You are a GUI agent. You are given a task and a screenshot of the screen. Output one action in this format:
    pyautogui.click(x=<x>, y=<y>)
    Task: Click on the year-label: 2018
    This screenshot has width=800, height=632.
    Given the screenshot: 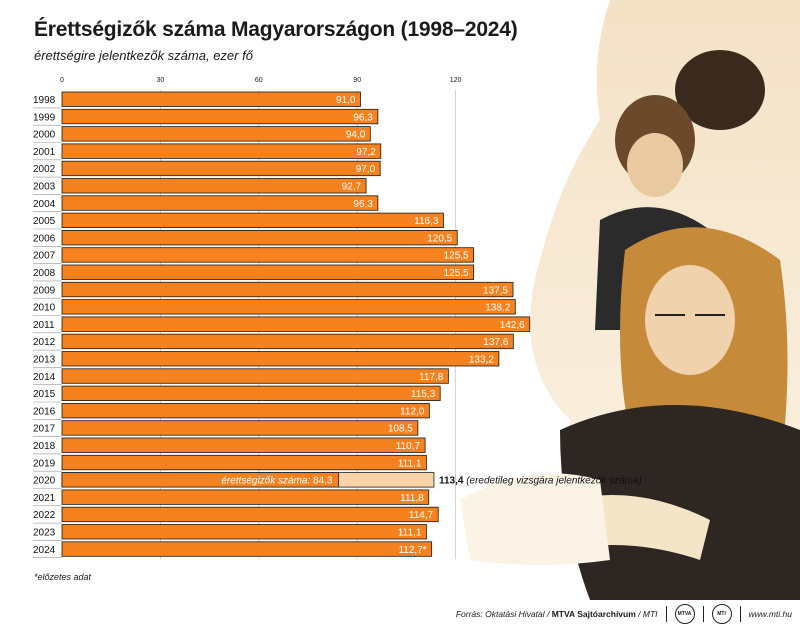 What is the action you would take?
    pyautogui.click(x=44, y=446)
    